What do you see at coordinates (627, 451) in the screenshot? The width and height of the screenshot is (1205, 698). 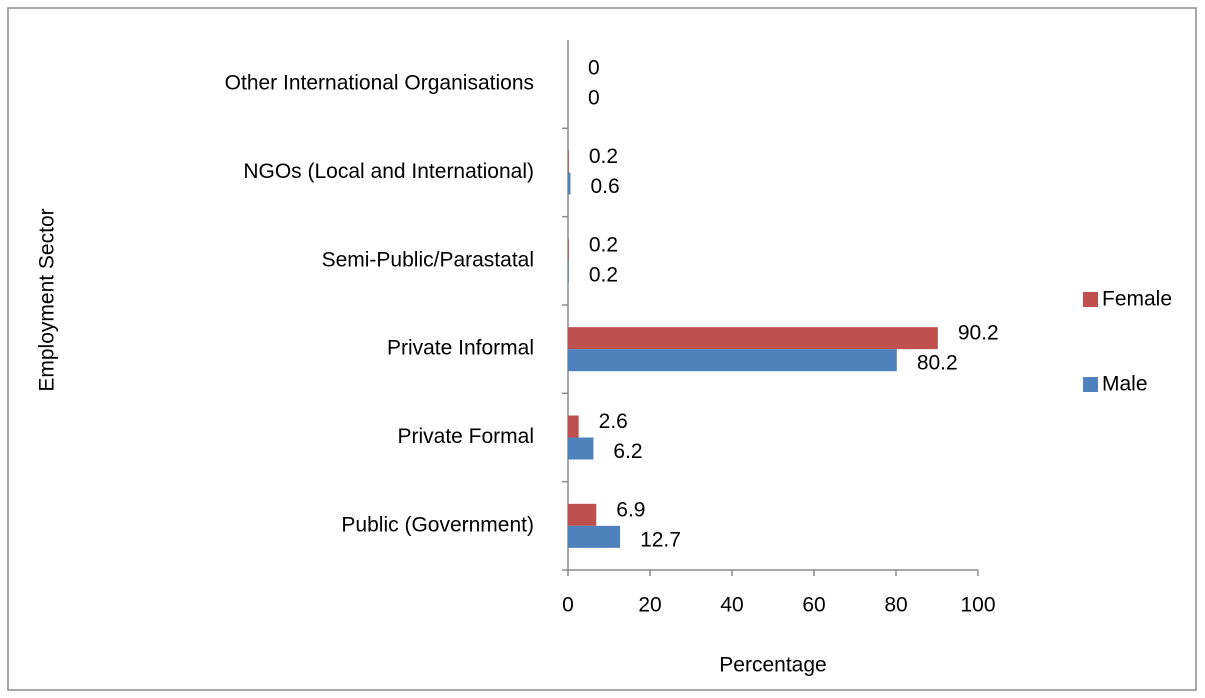 I see `value-label: 6.2` at bounding box center [627, 451].